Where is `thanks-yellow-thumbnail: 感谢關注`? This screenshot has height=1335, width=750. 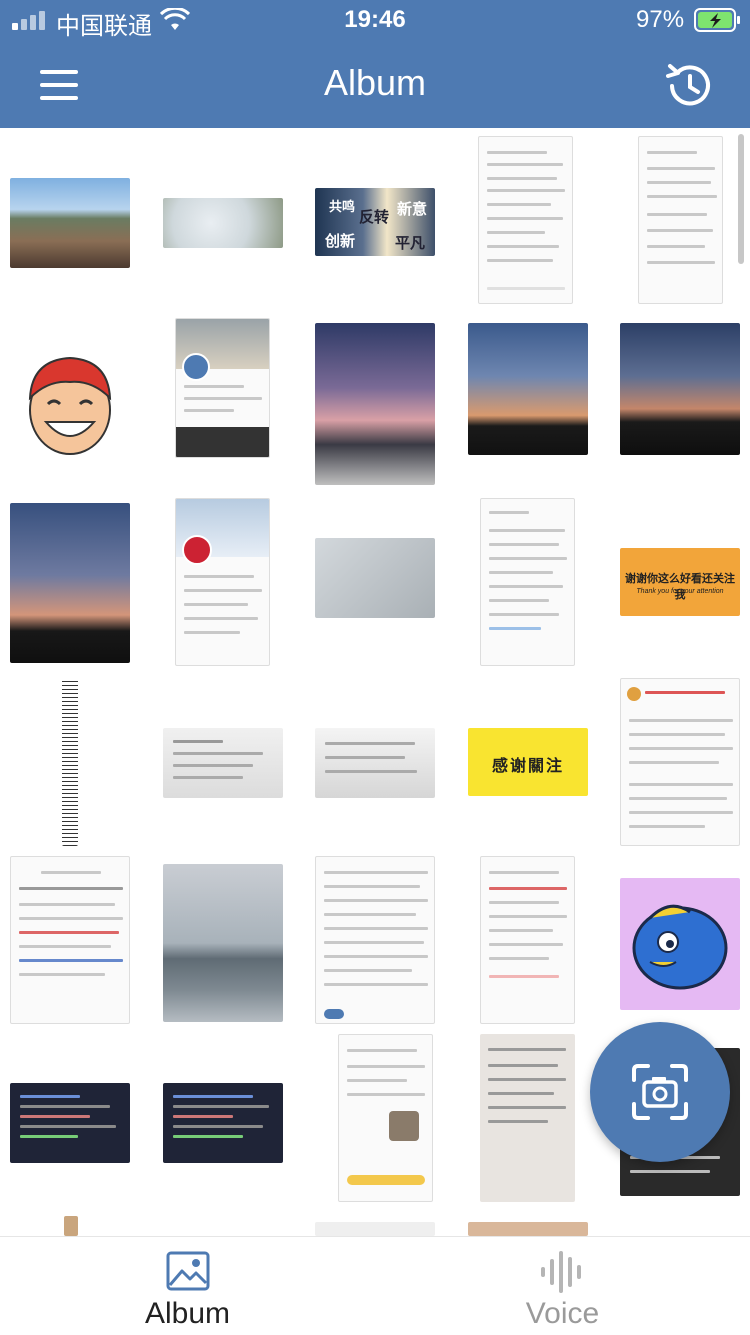 thanks-yellow-thumbnail: 感谢關注 is located at coordinates (528, 762).